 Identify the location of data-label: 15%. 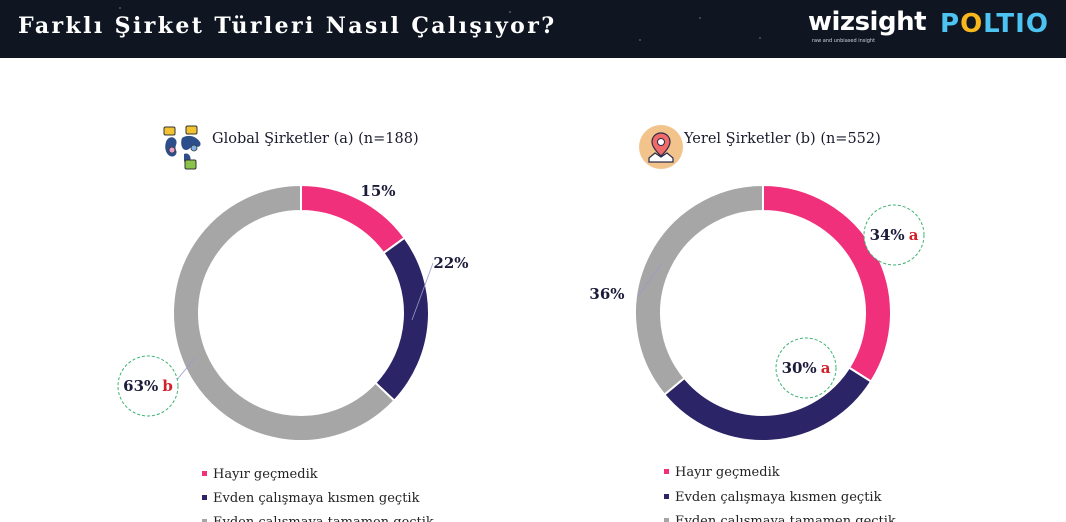
(377, 191).